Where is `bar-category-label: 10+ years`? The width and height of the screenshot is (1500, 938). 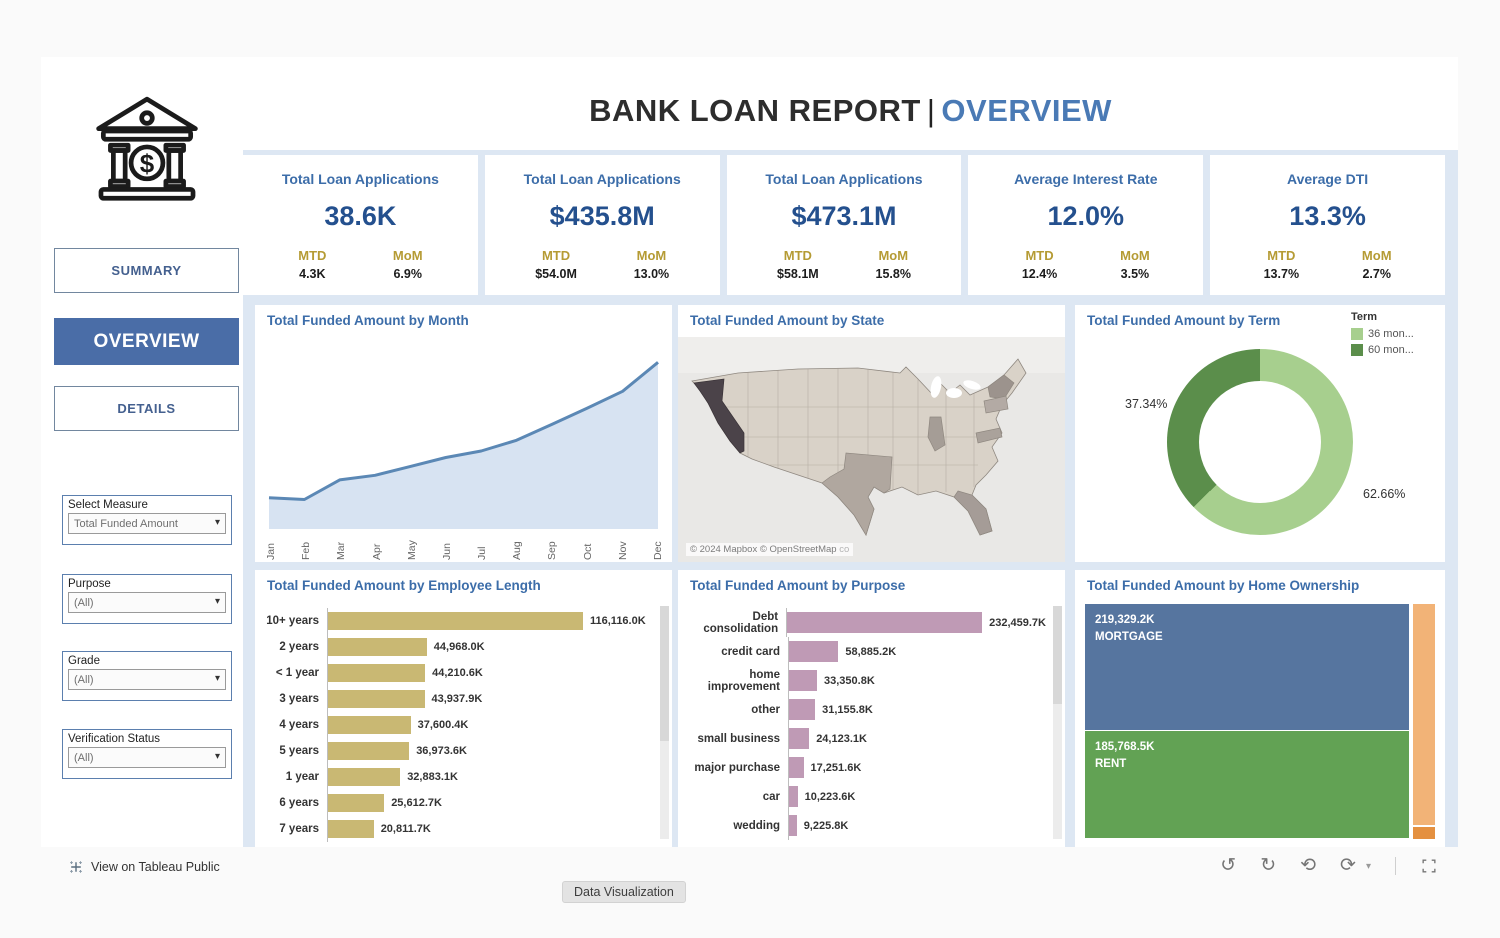 bar-category-label: 10+ years is located at coordinates (292, 621).